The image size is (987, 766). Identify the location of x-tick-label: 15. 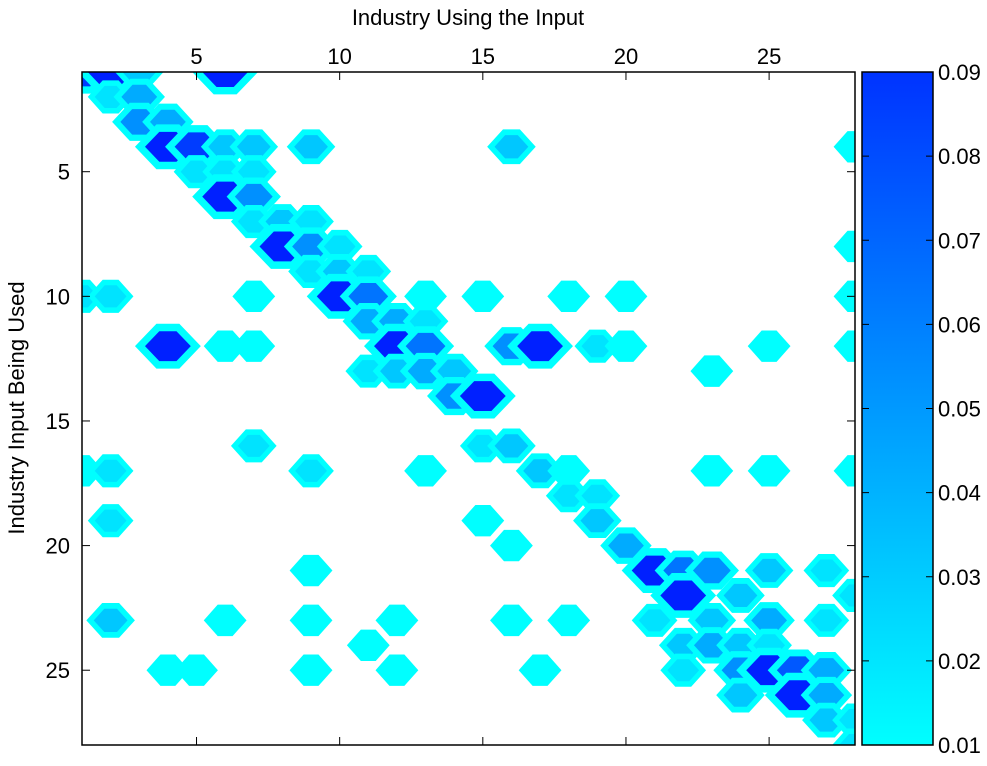
(483, 56).